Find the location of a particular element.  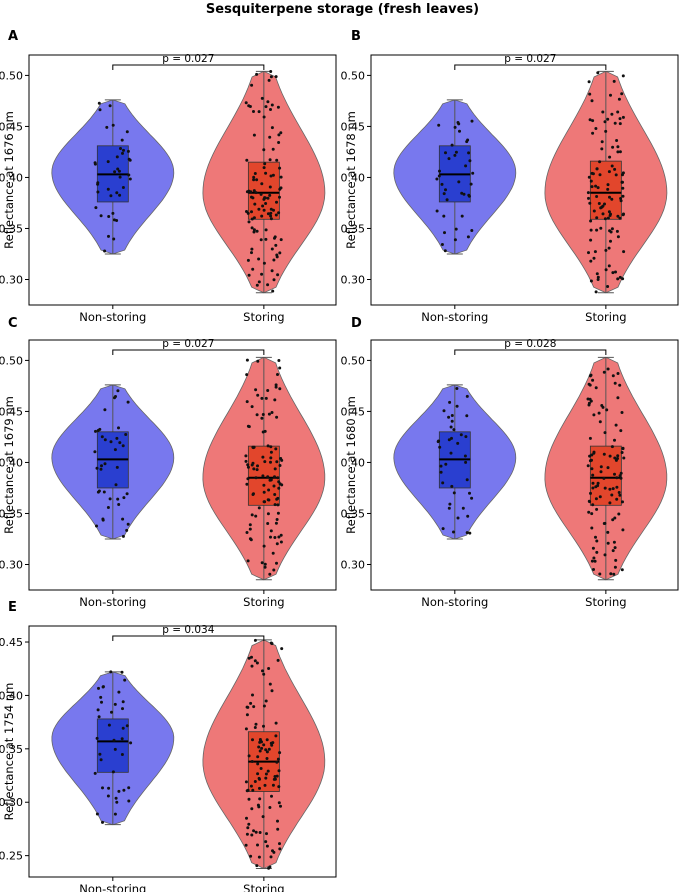

series-storing is located at coordinates (606, 182).